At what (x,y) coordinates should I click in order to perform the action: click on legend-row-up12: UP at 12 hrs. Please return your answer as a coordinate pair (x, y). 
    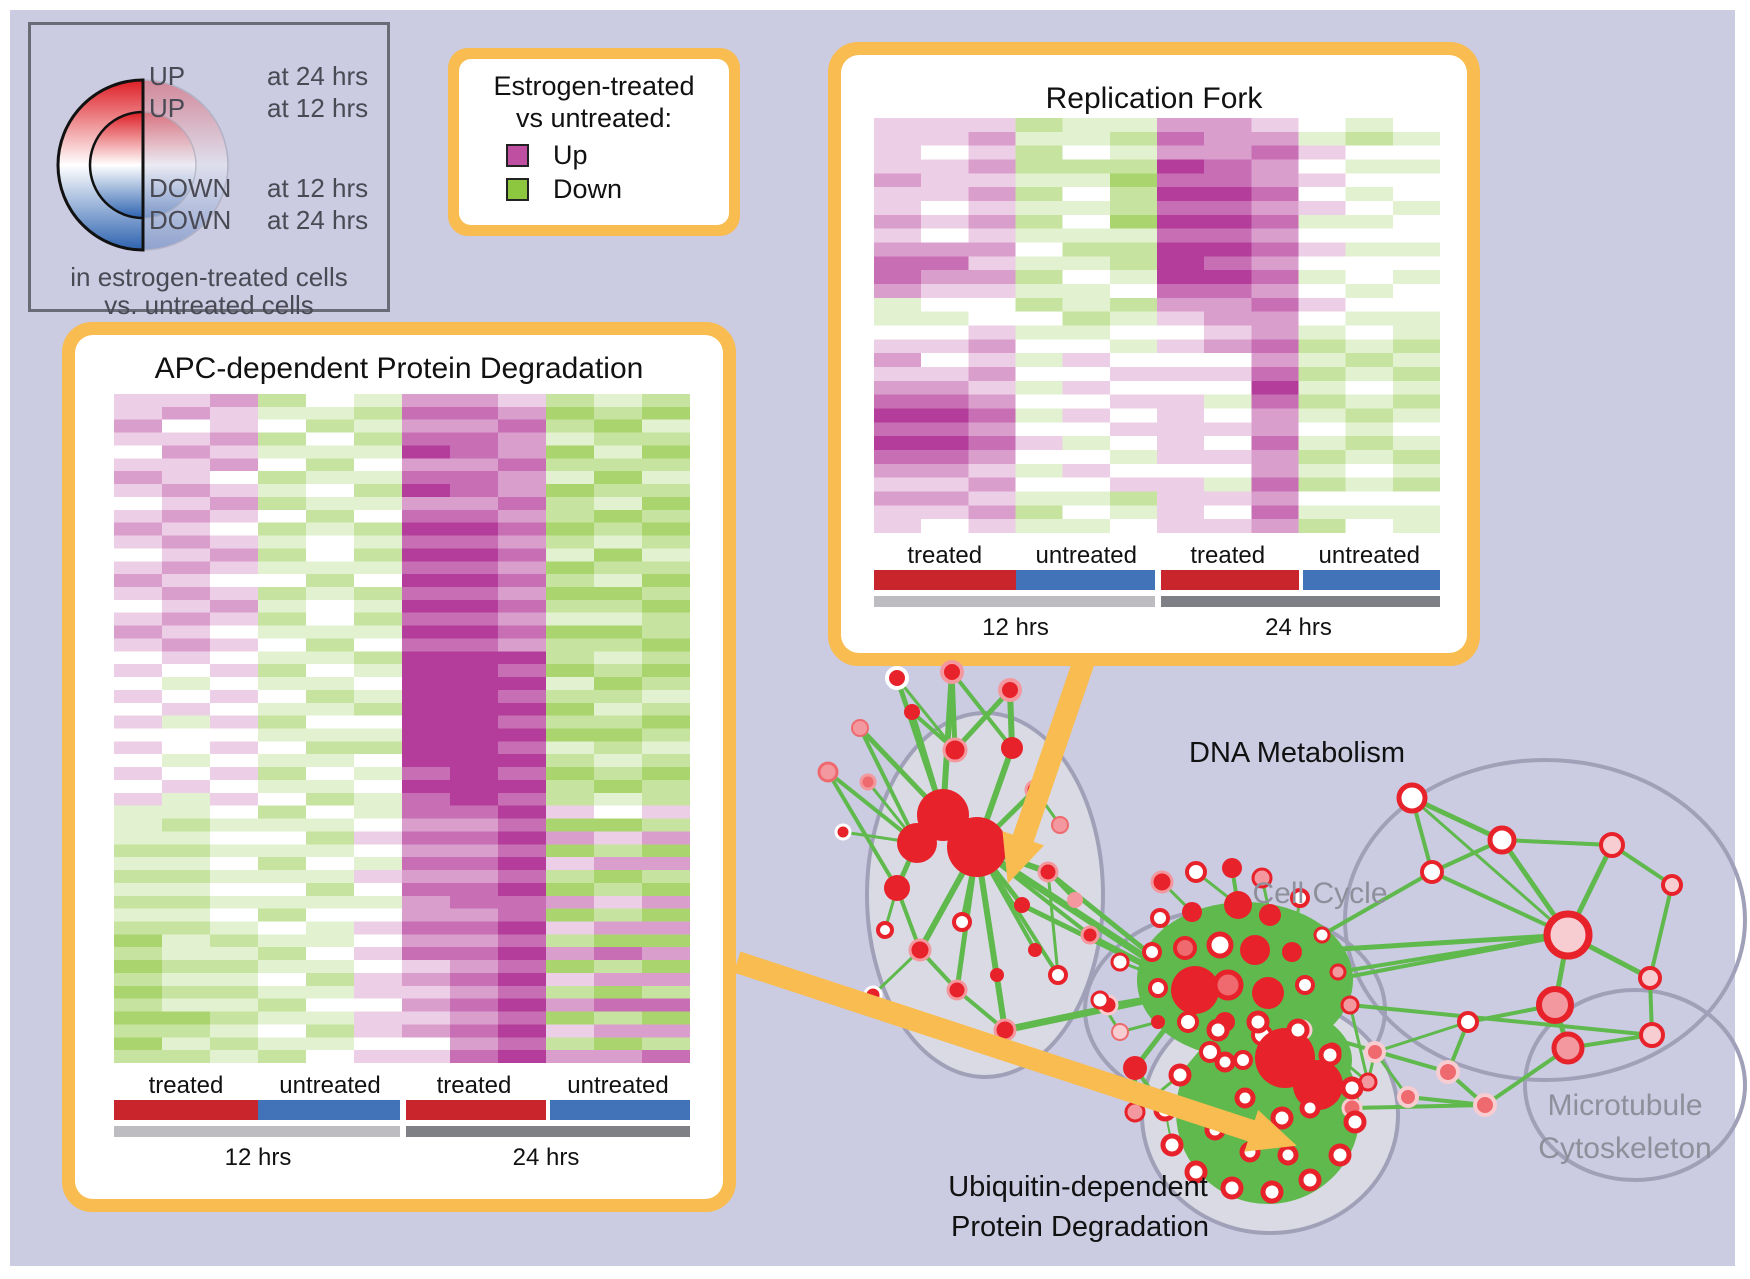
    Looking at the image, I should click on (258, 108).